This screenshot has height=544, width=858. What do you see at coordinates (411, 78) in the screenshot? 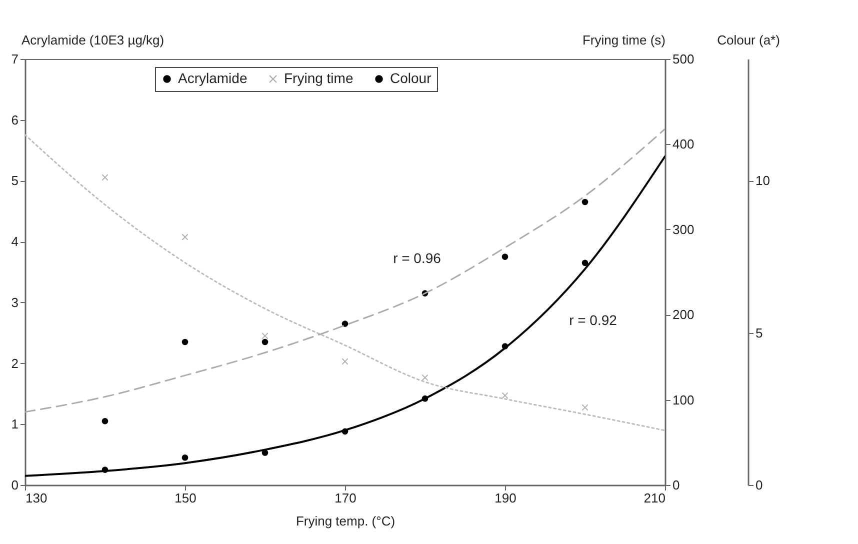
I see `legend-label: Colour` at bounding box center [411, 78].